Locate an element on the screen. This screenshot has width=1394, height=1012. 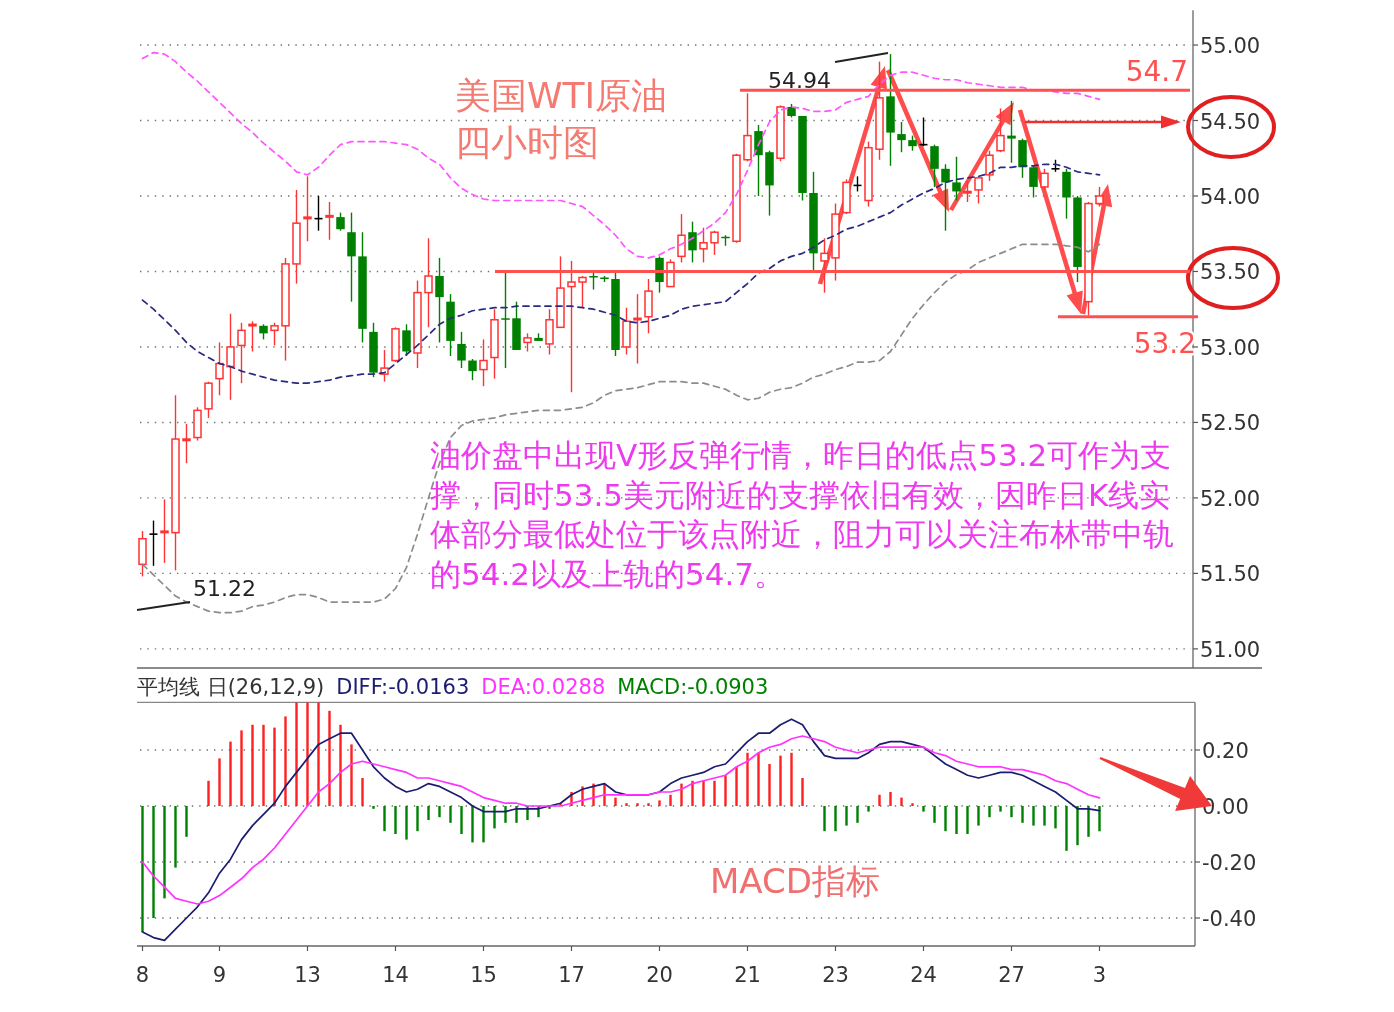
y-tick-label: 51.50 is located at coordinates (1230, 574).